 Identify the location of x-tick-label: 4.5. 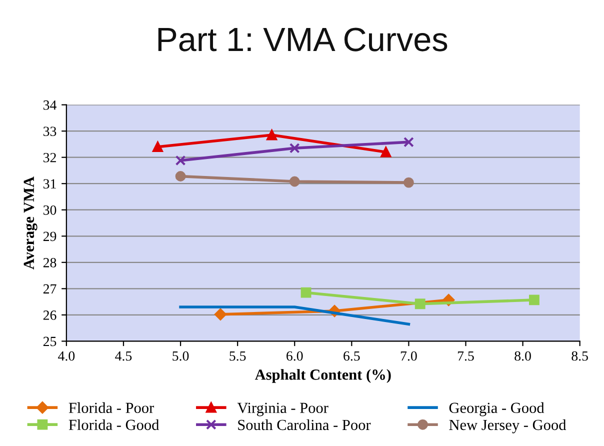
(123, 356).